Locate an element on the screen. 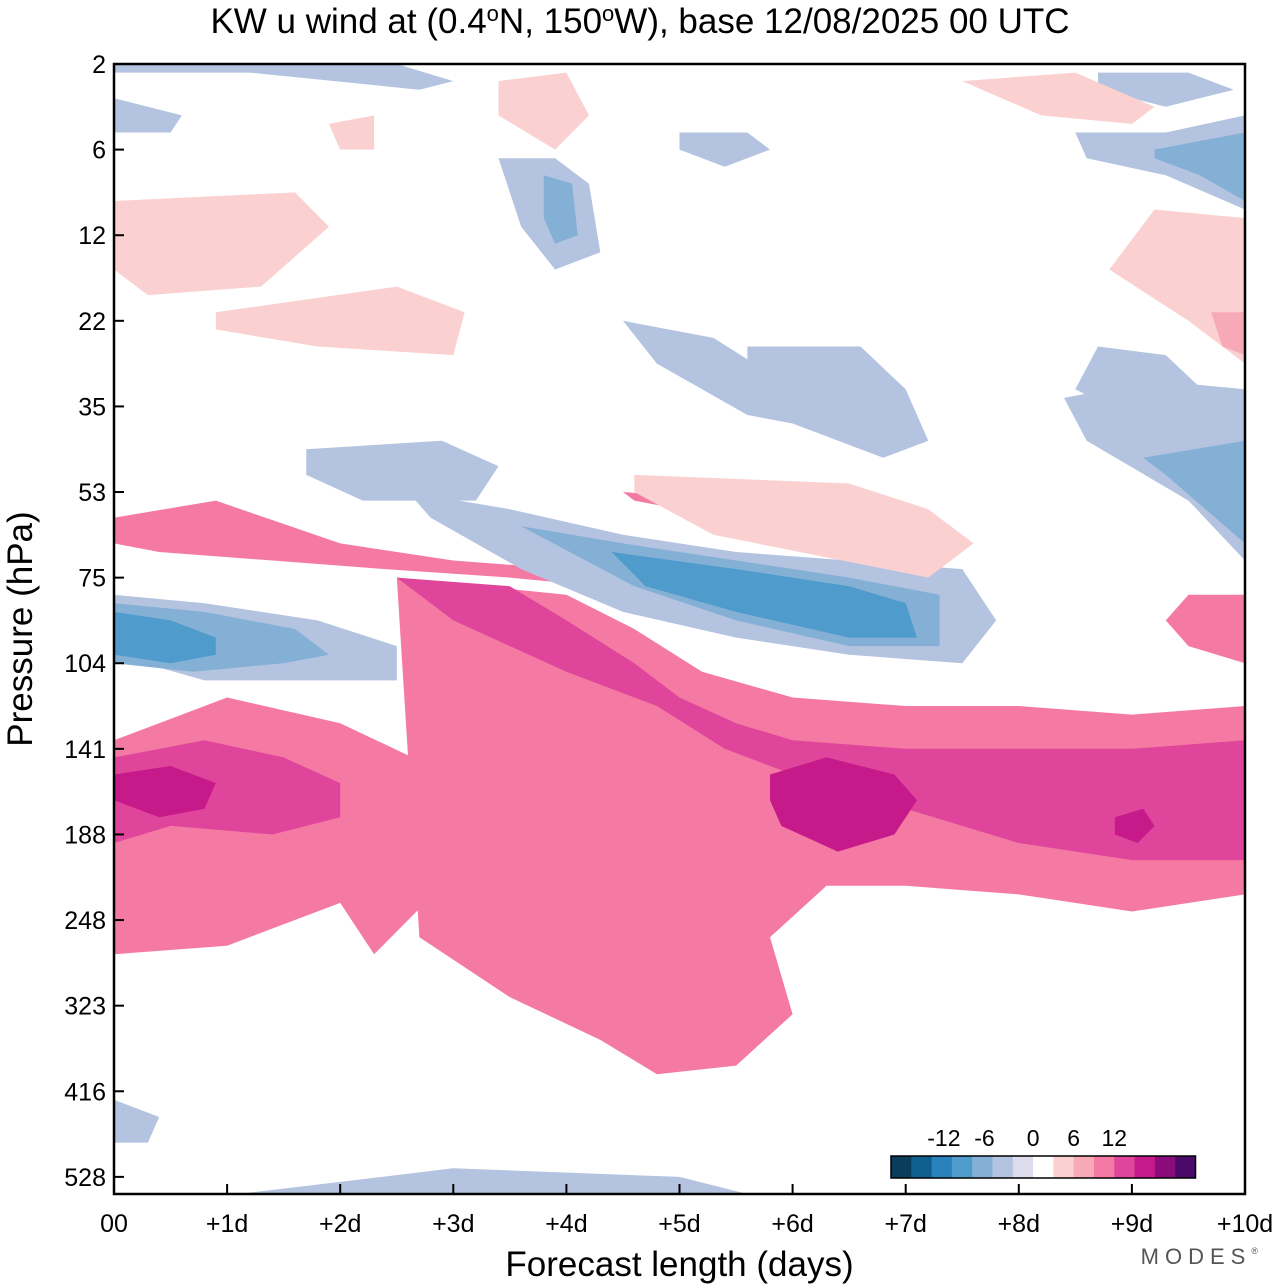 The height and width of the screenshot is (1286, 1280). y-tick-label: 35 is located at coordinates (92, 407).